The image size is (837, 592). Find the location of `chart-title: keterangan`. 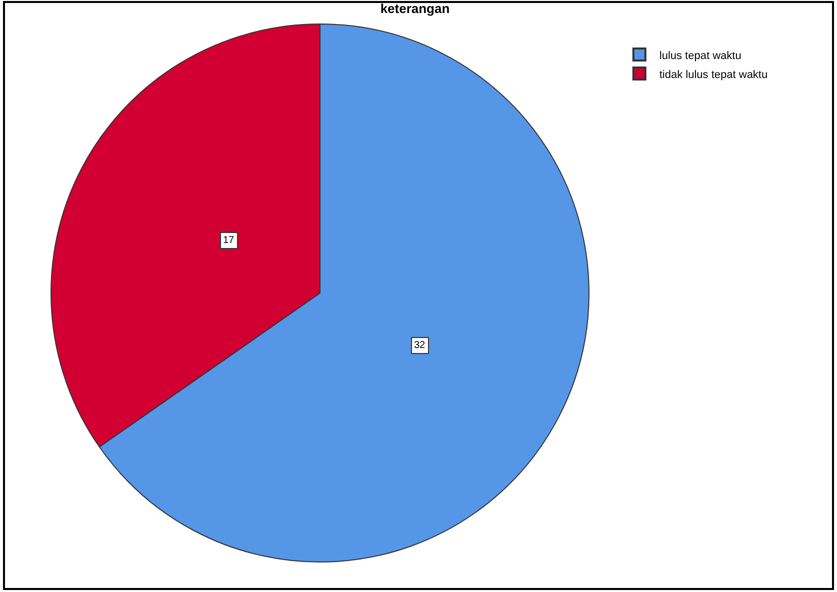

chart-title: keterangan is located at coordinates (415, 8).